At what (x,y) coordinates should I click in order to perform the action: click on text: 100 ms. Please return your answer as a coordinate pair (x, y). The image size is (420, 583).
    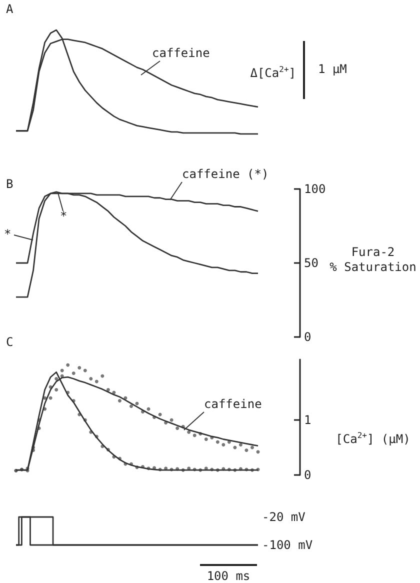
    Looking at the image, I should click on (229, 576).